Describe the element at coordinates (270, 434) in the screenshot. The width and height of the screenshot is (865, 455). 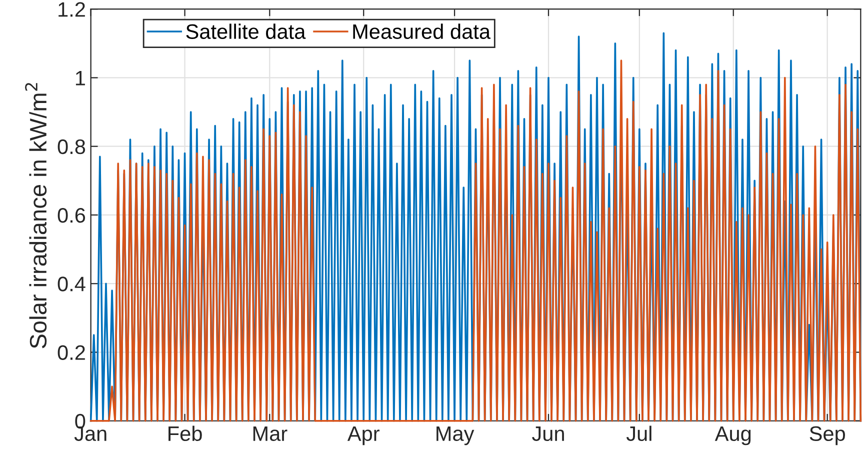
I see `x-tick-label: Mar` at that location.